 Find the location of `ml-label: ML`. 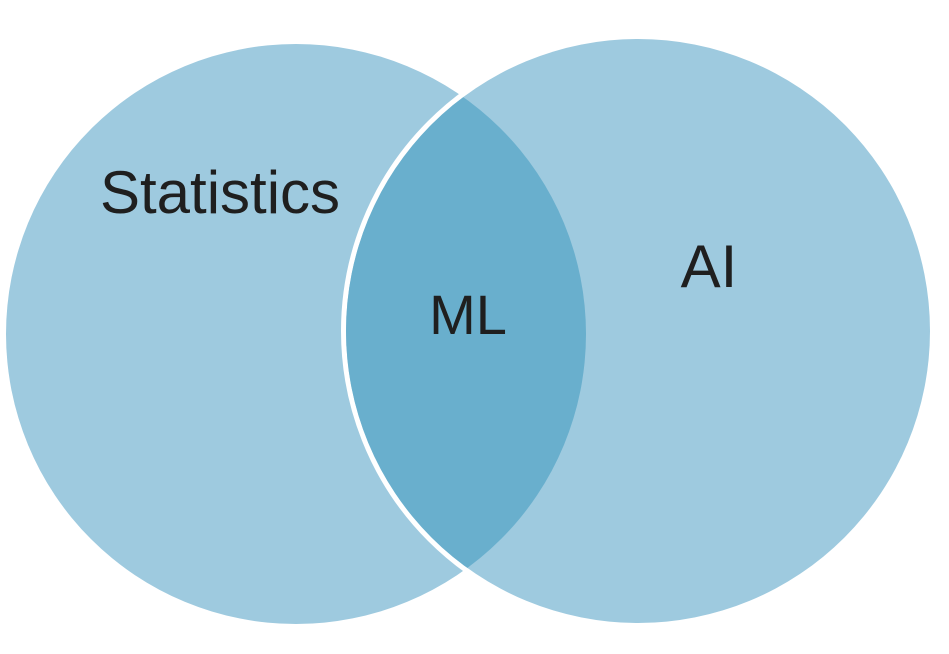

ml-label: ML is located at coordinates (468, 314).